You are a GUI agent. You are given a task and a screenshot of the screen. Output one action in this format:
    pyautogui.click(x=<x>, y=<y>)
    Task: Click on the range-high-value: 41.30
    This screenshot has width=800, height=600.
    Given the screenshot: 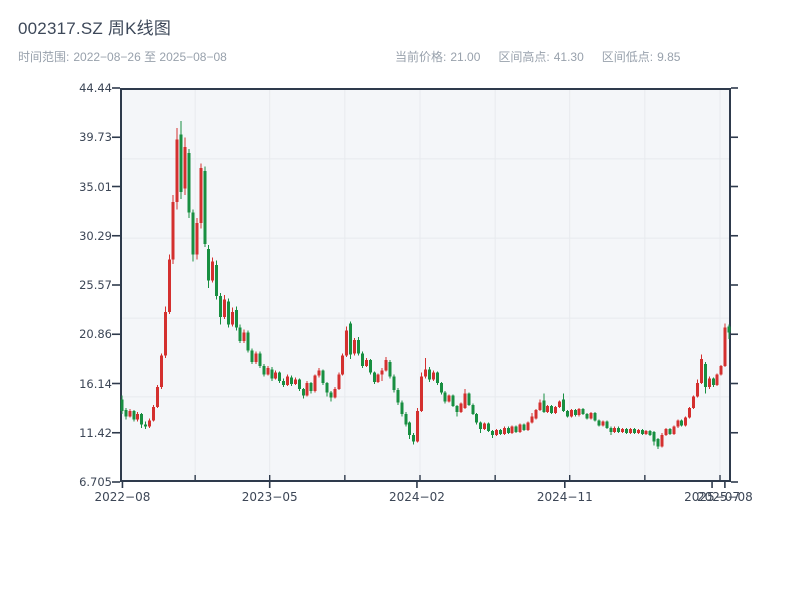 What is the action you would take?
    pyautogui.click(x=568, y=57)
    